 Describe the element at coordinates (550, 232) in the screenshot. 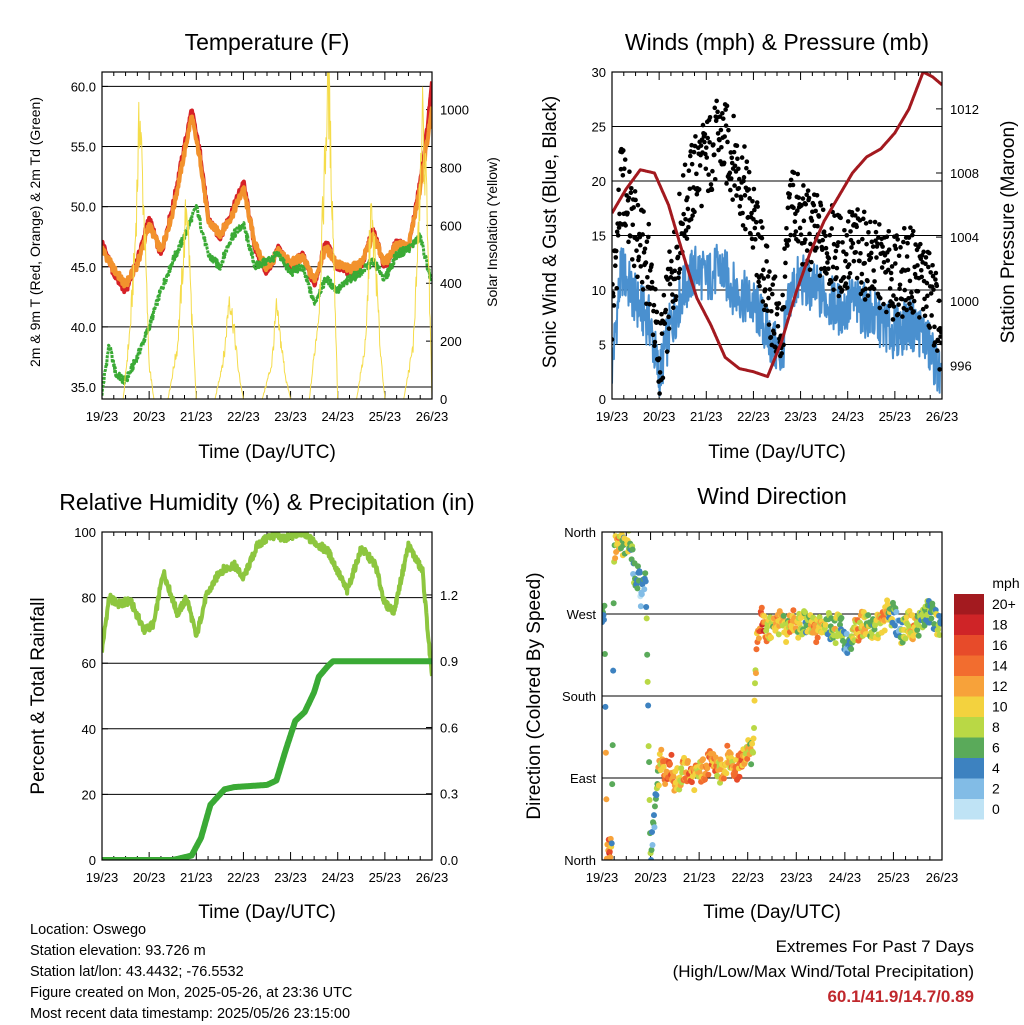

I see `y-axis-label: Sonic Wind & Gust (Blue, Black)` at that location.